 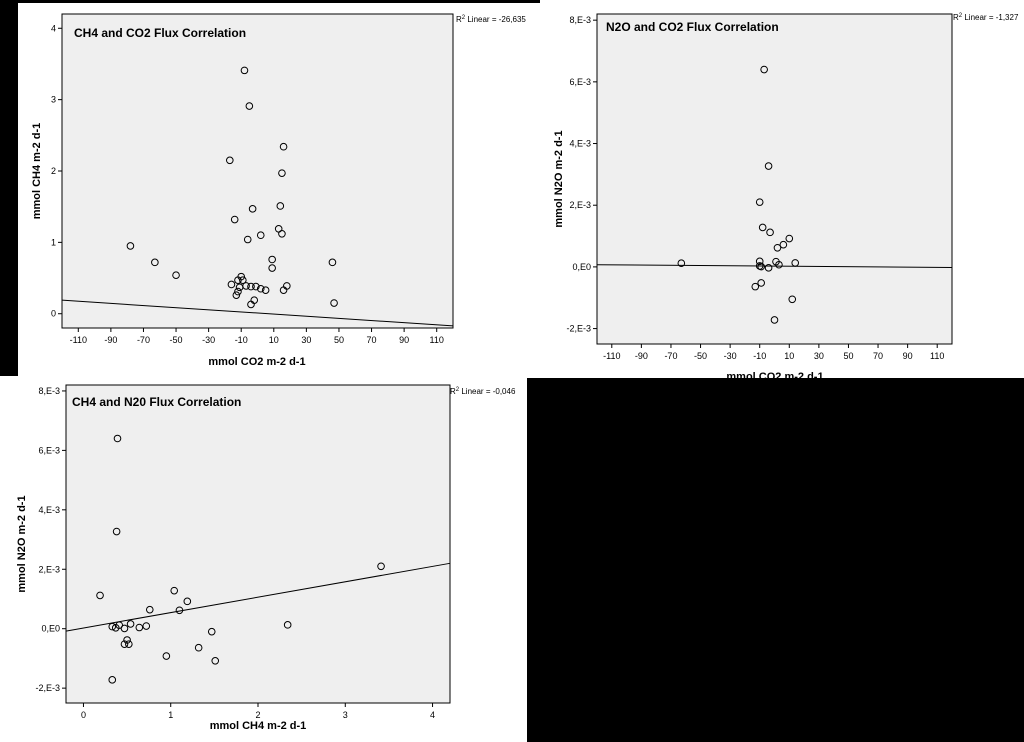 What do you see at coordinates (274, 340) in the screenshot?
I see `x-tick-label: 10` at bounding box center [274, 340].